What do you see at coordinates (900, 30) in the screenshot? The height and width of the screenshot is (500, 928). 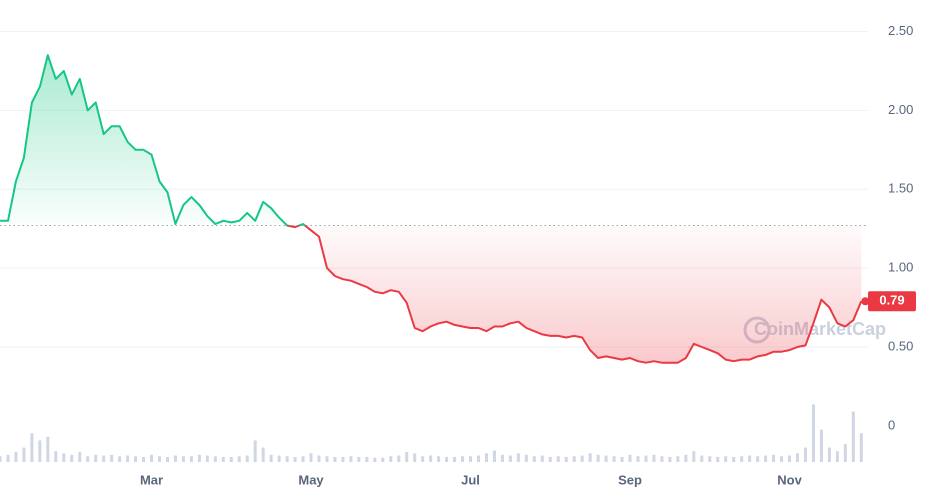 I see `y-tick-label: 2.50` at bounding box center [900, 30].